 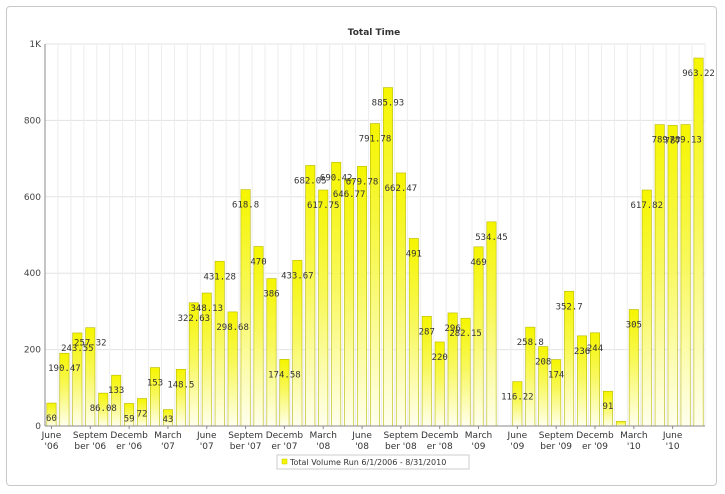 I want to click on data-label: 174.58, so click(x=284, y=375).